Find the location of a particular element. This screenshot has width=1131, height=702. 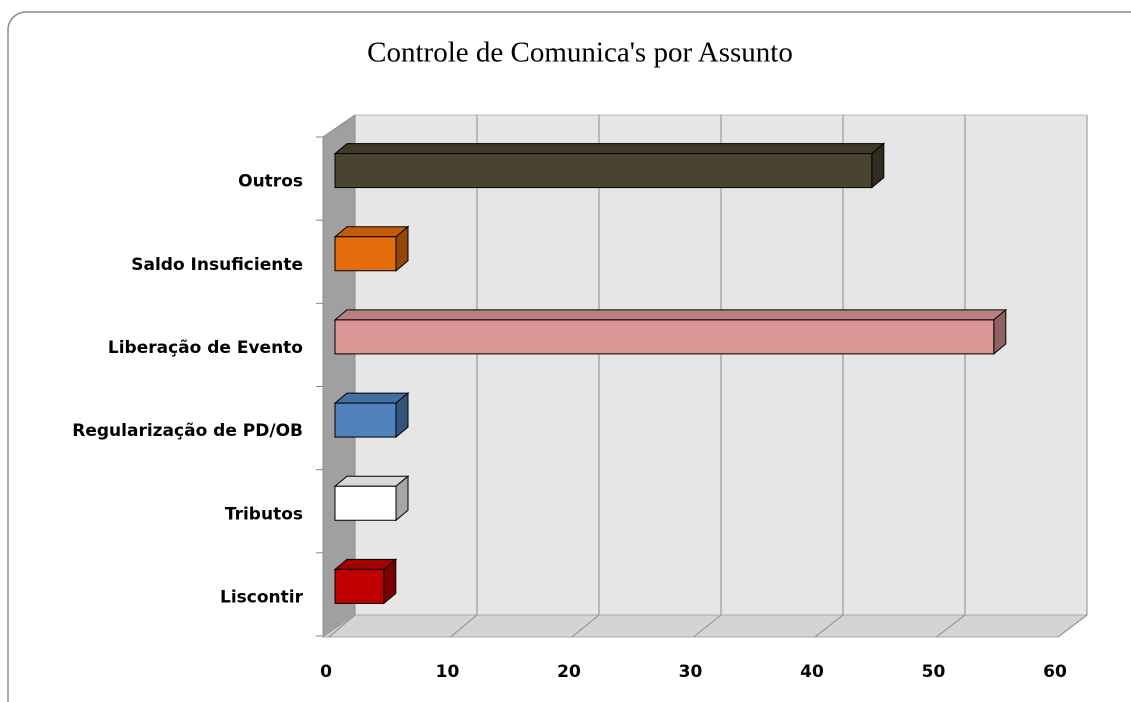

y-tick-label: Tributos is located at coordinates (264, 514).